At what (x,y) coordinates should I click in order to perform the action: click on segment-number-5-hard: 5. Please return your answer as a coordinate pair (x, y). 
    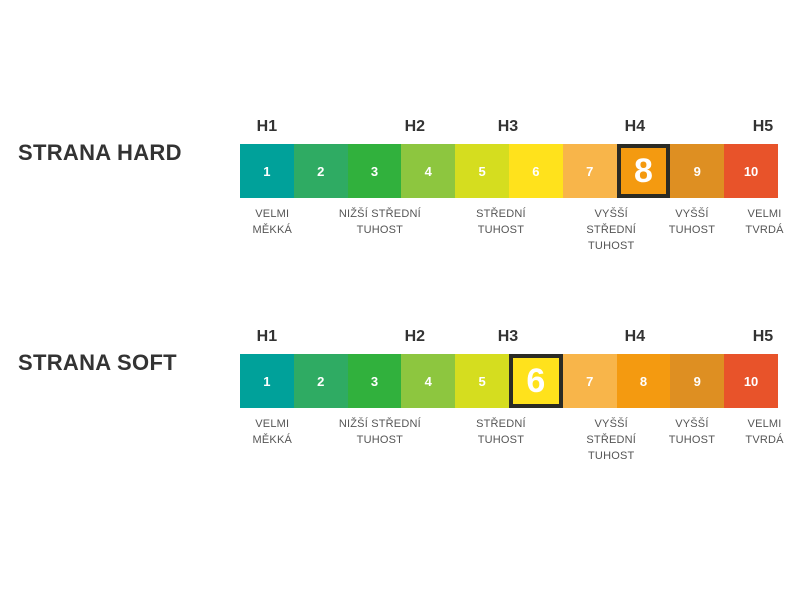
    Looking at the image, I should click on (482, 171).